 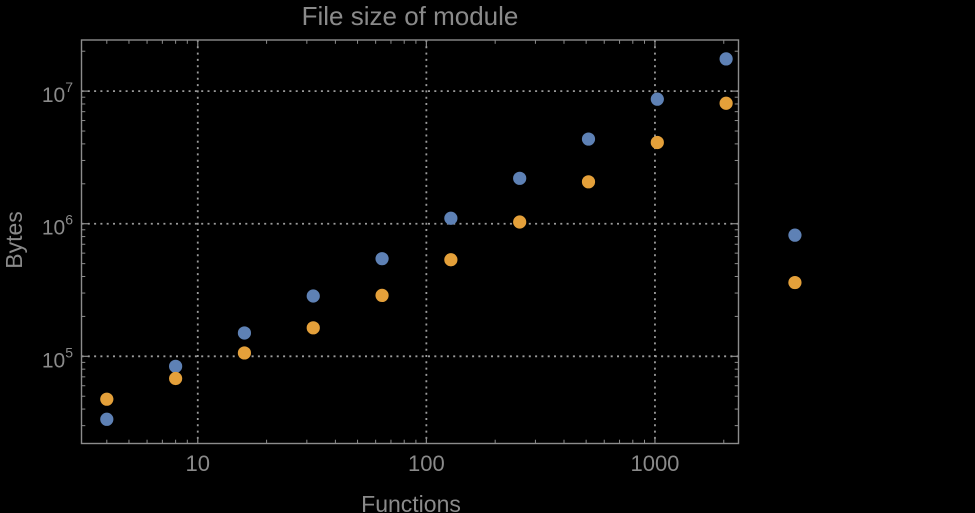 I want to click on x-tick-label: 10, so click(x=198, y=463).